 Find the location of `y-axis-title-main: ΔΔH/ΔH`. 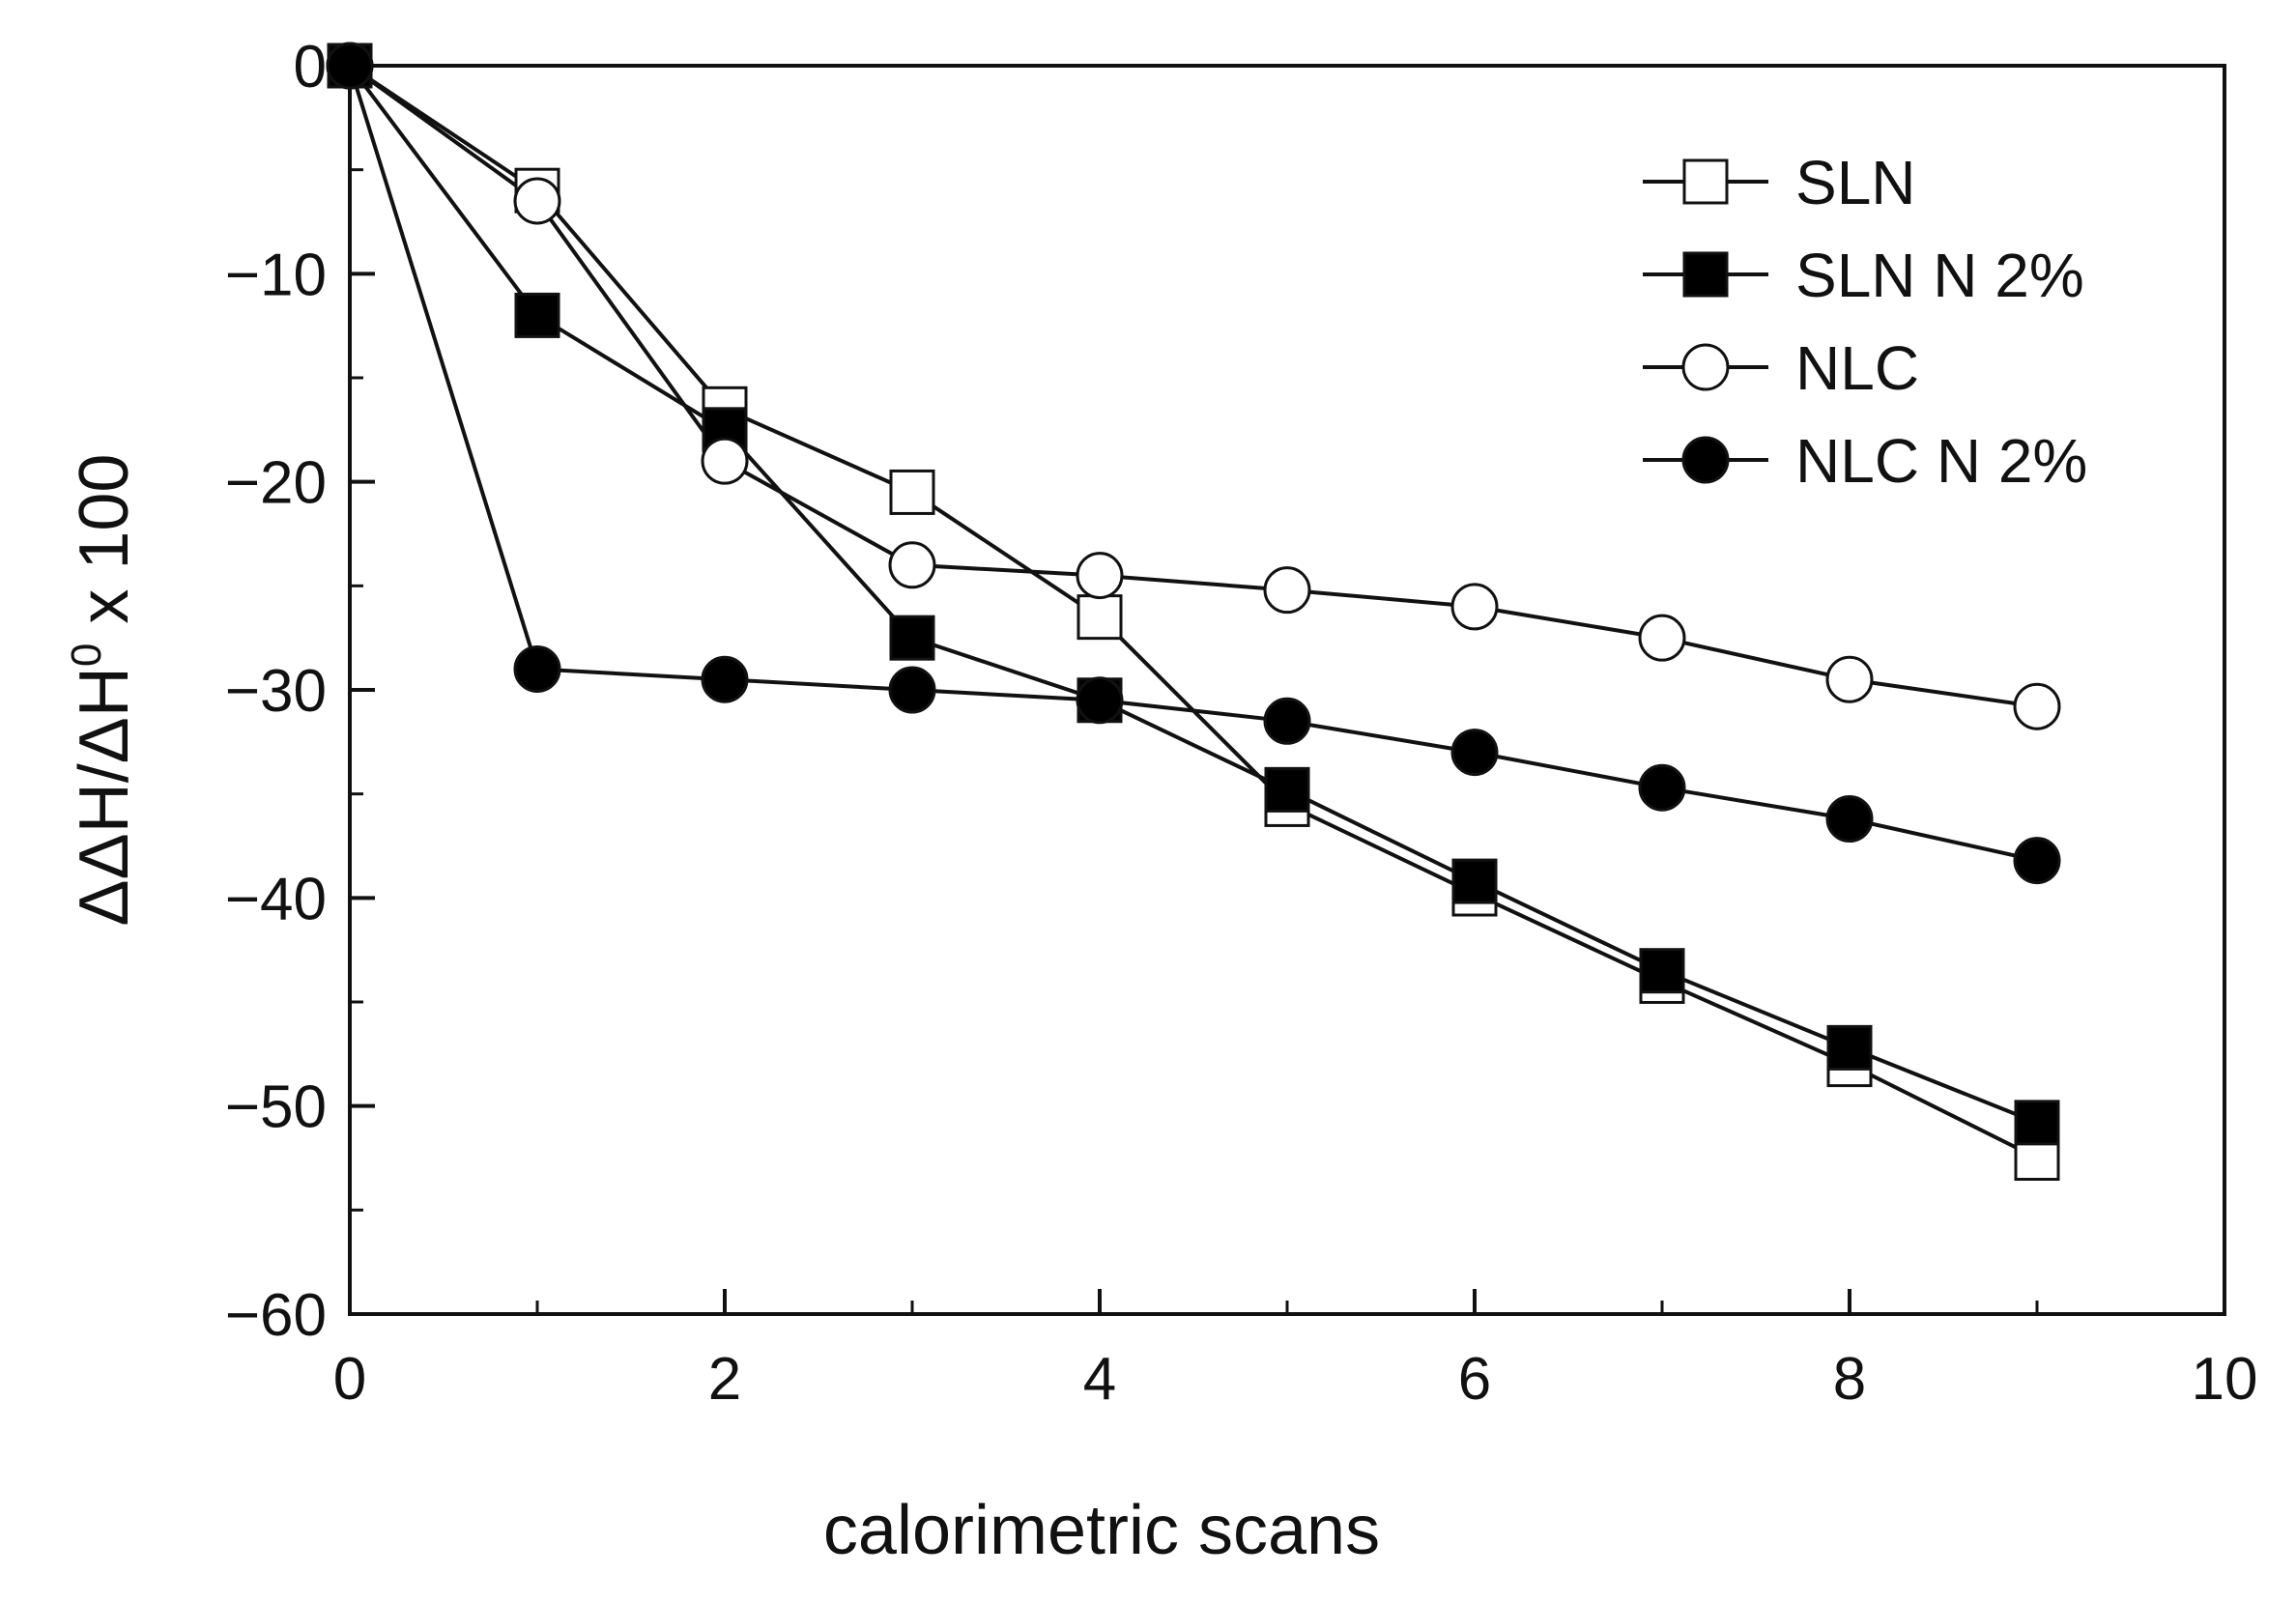

y-axis-title-main: ΔΔH/ΔH is located at coordinates (104, 797).